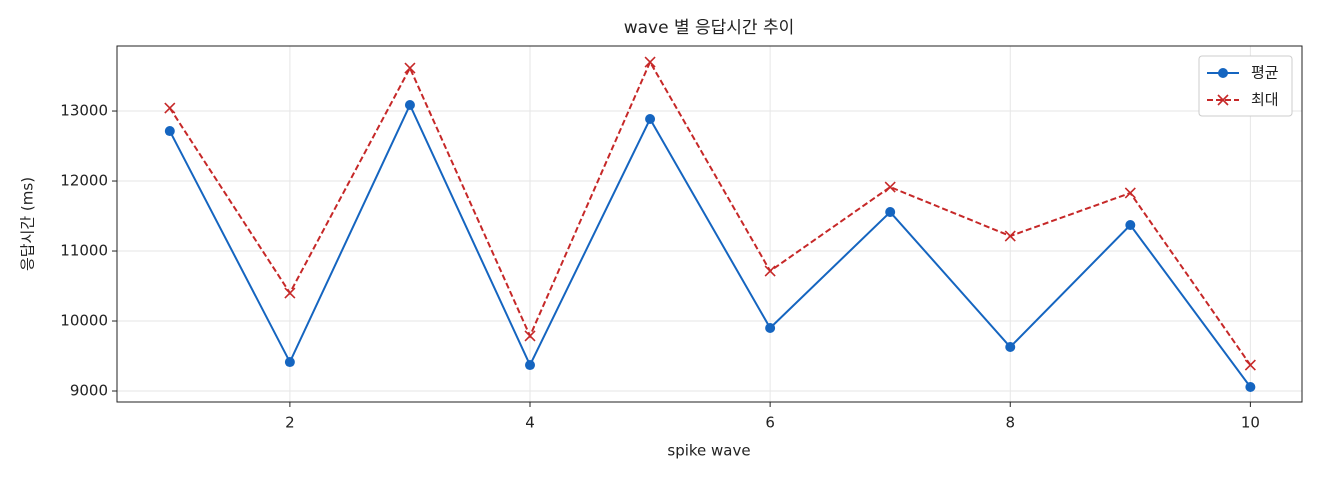  Describe the element at coordinates (84, 321) in the screenshot. I see `y-tick-label: 10000` at that location.